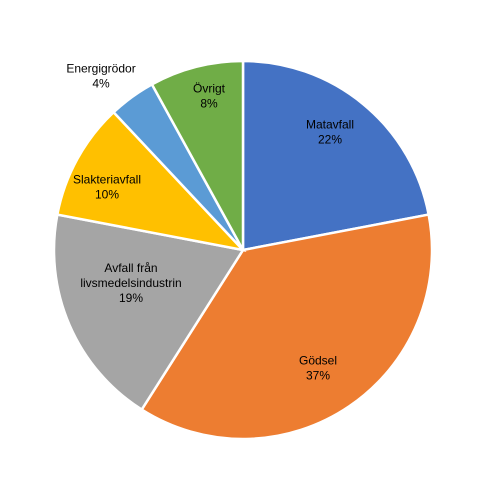 This screenshot has height=479, width=480. Describe the element at coordinates (318, 368) in the screenshot. I see `pie-slice-label: Gödsel 37%` at that location.